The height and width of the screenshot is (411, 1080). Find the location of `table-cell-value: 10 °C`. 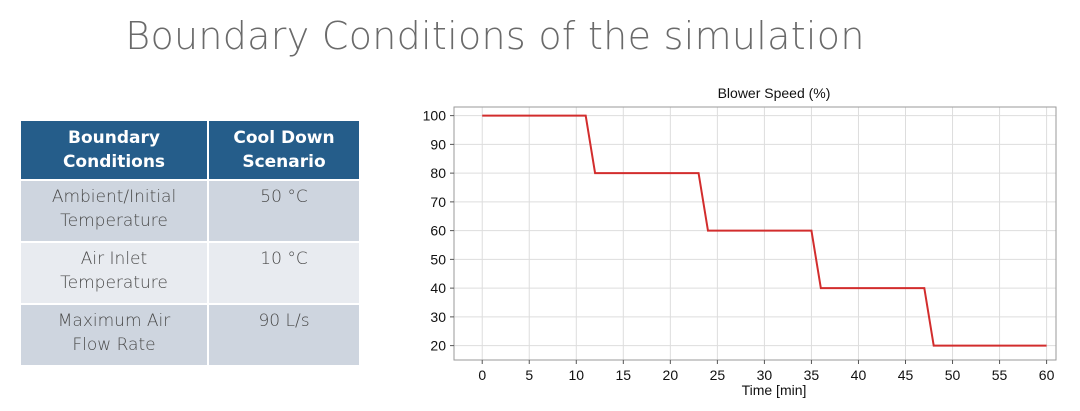

table-cell-value: 10 °C is located at coordinates (284, 273).